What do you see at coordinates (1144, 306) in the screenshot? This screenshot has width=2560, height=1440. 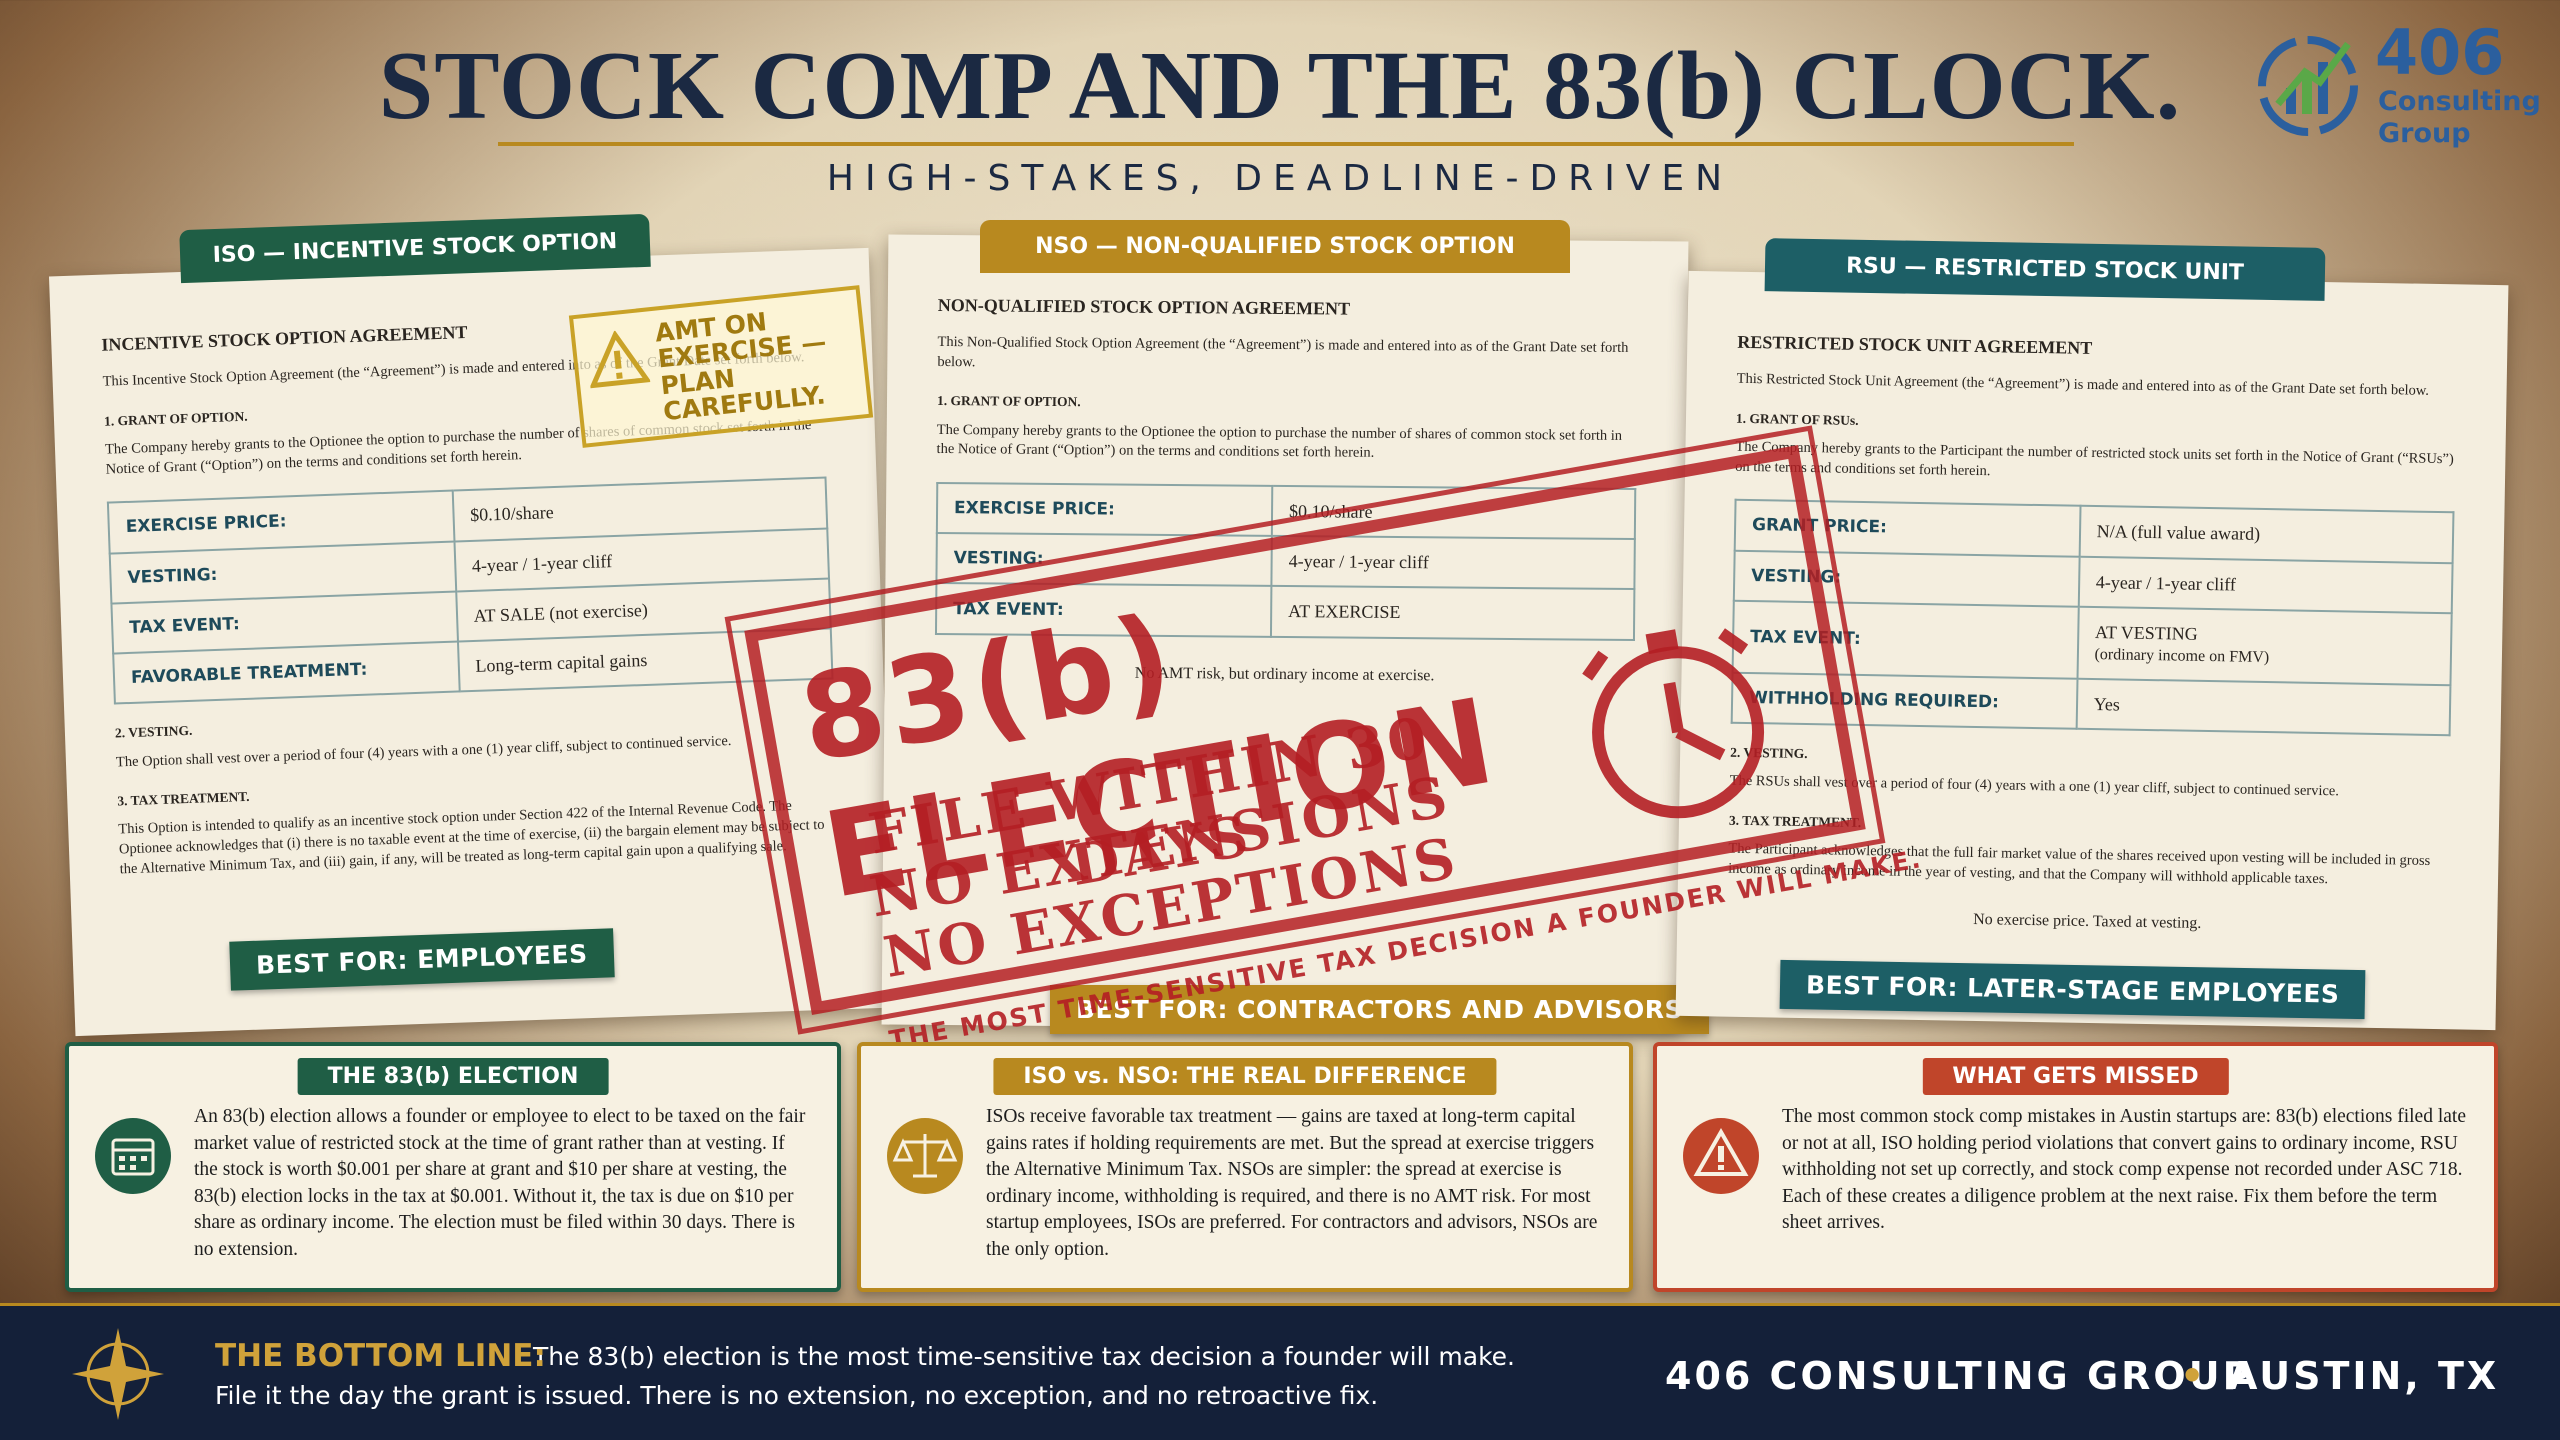 I see `document-heading: NON-QUALIFIED STOCK OPTION AGREEMENT` at bounding box center [1144, 306].